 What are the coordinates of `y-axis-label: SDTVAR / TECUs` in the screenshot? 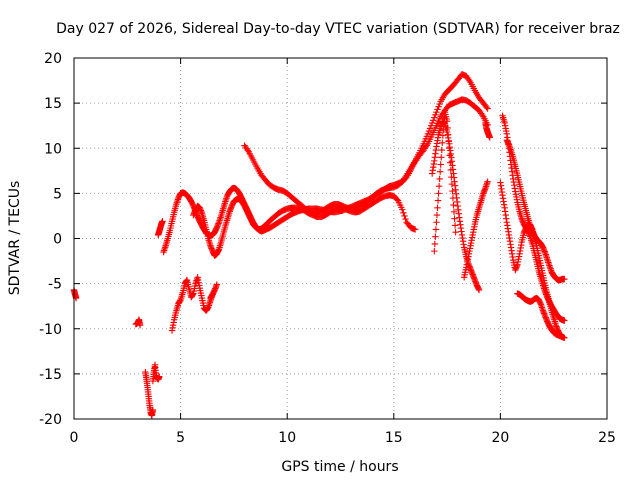 It's located at (15, 238).